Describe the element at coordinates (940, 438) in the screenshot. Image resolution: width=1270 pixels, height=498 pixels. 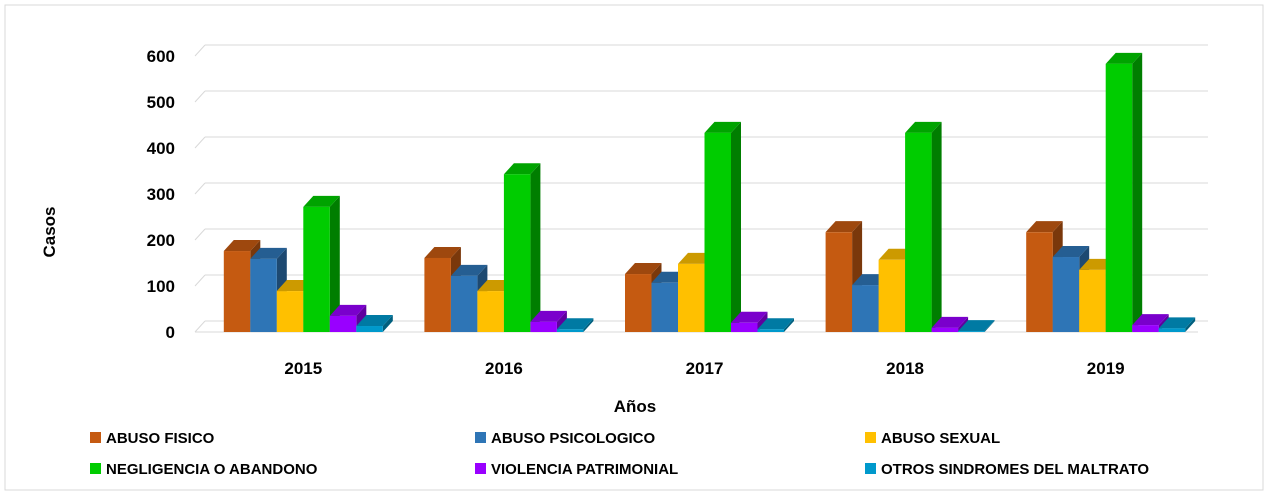
I see `legend-label: ABUSO SEXUAL` at that location.